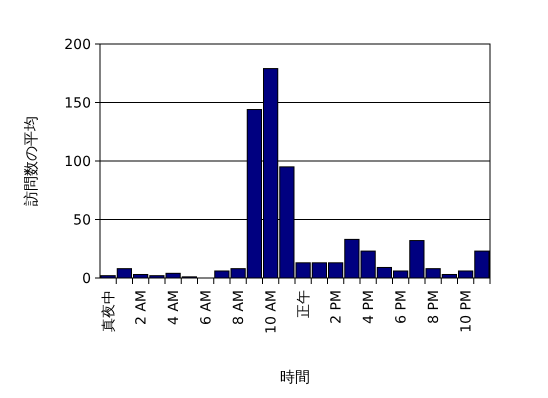 The width and height of the screenshot is (548, 398). What do you see at coordinates (174, 308) in the screenshot?
I see `x-tick-label: 4 AM` at bounding box center [174, 308].